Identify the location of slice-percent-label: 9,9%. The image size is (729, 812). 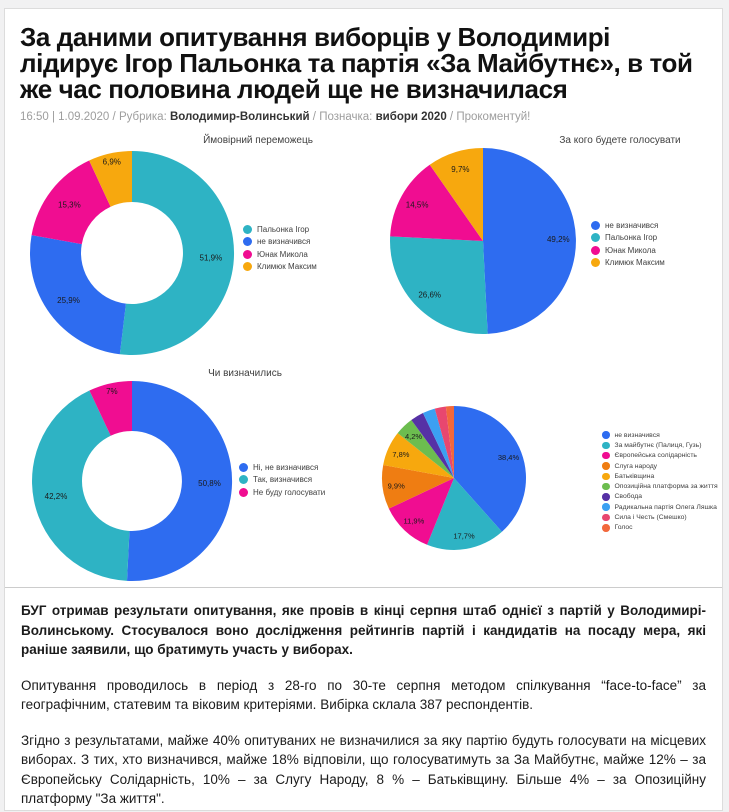
(396, 486).